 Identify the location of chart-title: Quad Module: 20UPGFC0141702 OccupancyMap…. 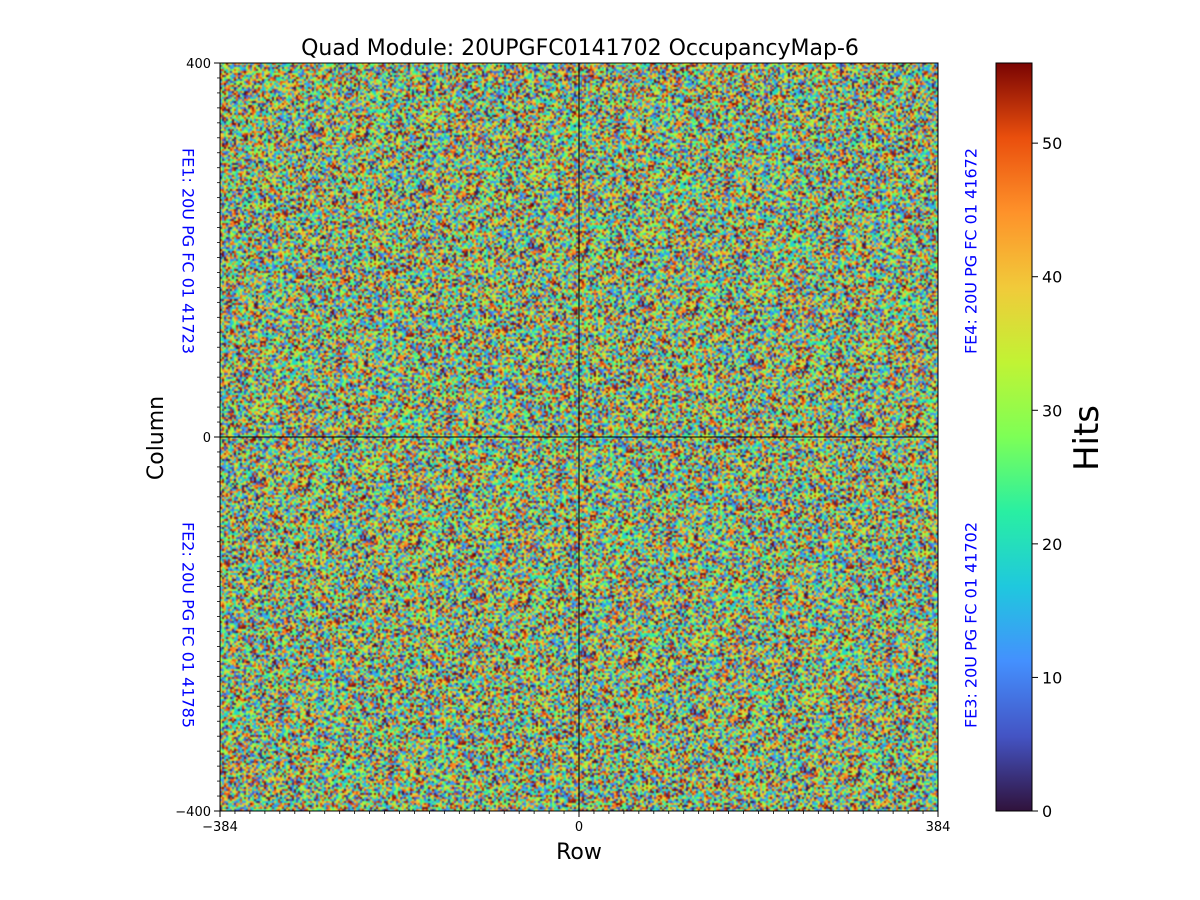
(580, 48).